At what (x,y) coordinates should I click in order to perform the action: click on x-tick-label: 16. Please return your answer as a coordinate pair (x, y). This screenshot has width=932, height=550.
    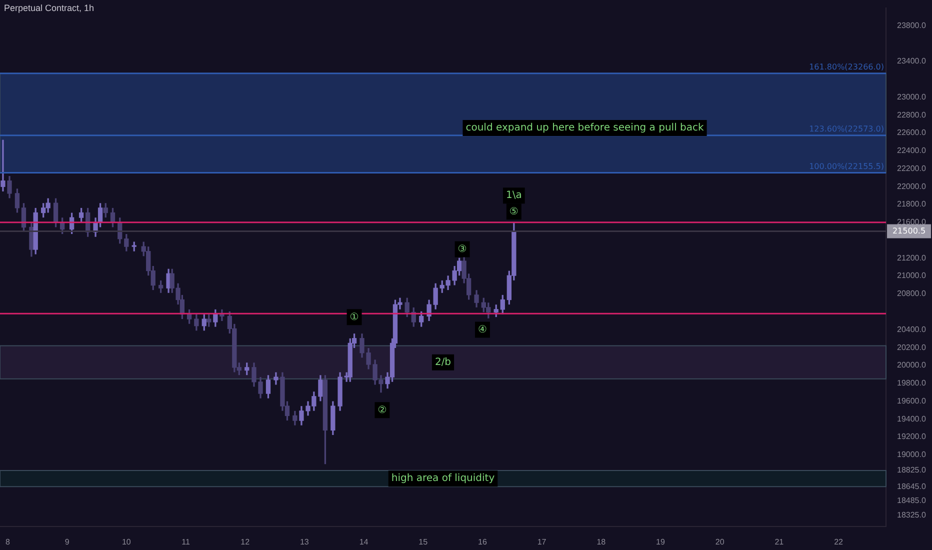
    Looking at the image, I should click on (483, 541).